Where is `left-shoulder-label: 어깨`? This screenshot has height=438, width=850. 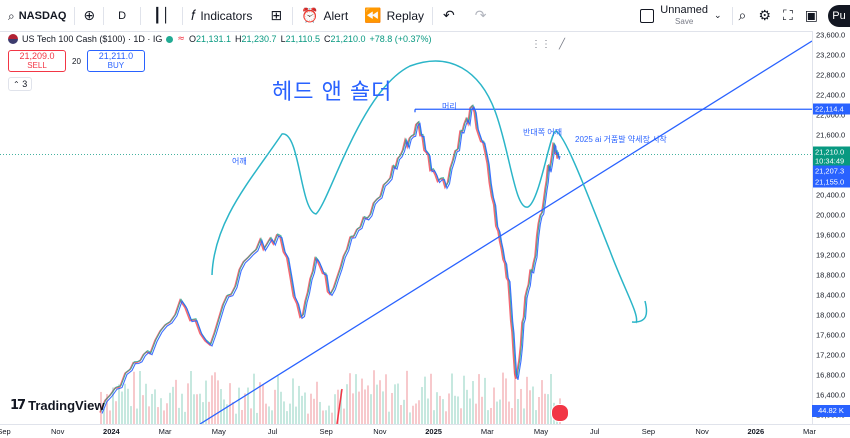 left-shoulder-label: 어깨 is located at coordinates (239, 161).